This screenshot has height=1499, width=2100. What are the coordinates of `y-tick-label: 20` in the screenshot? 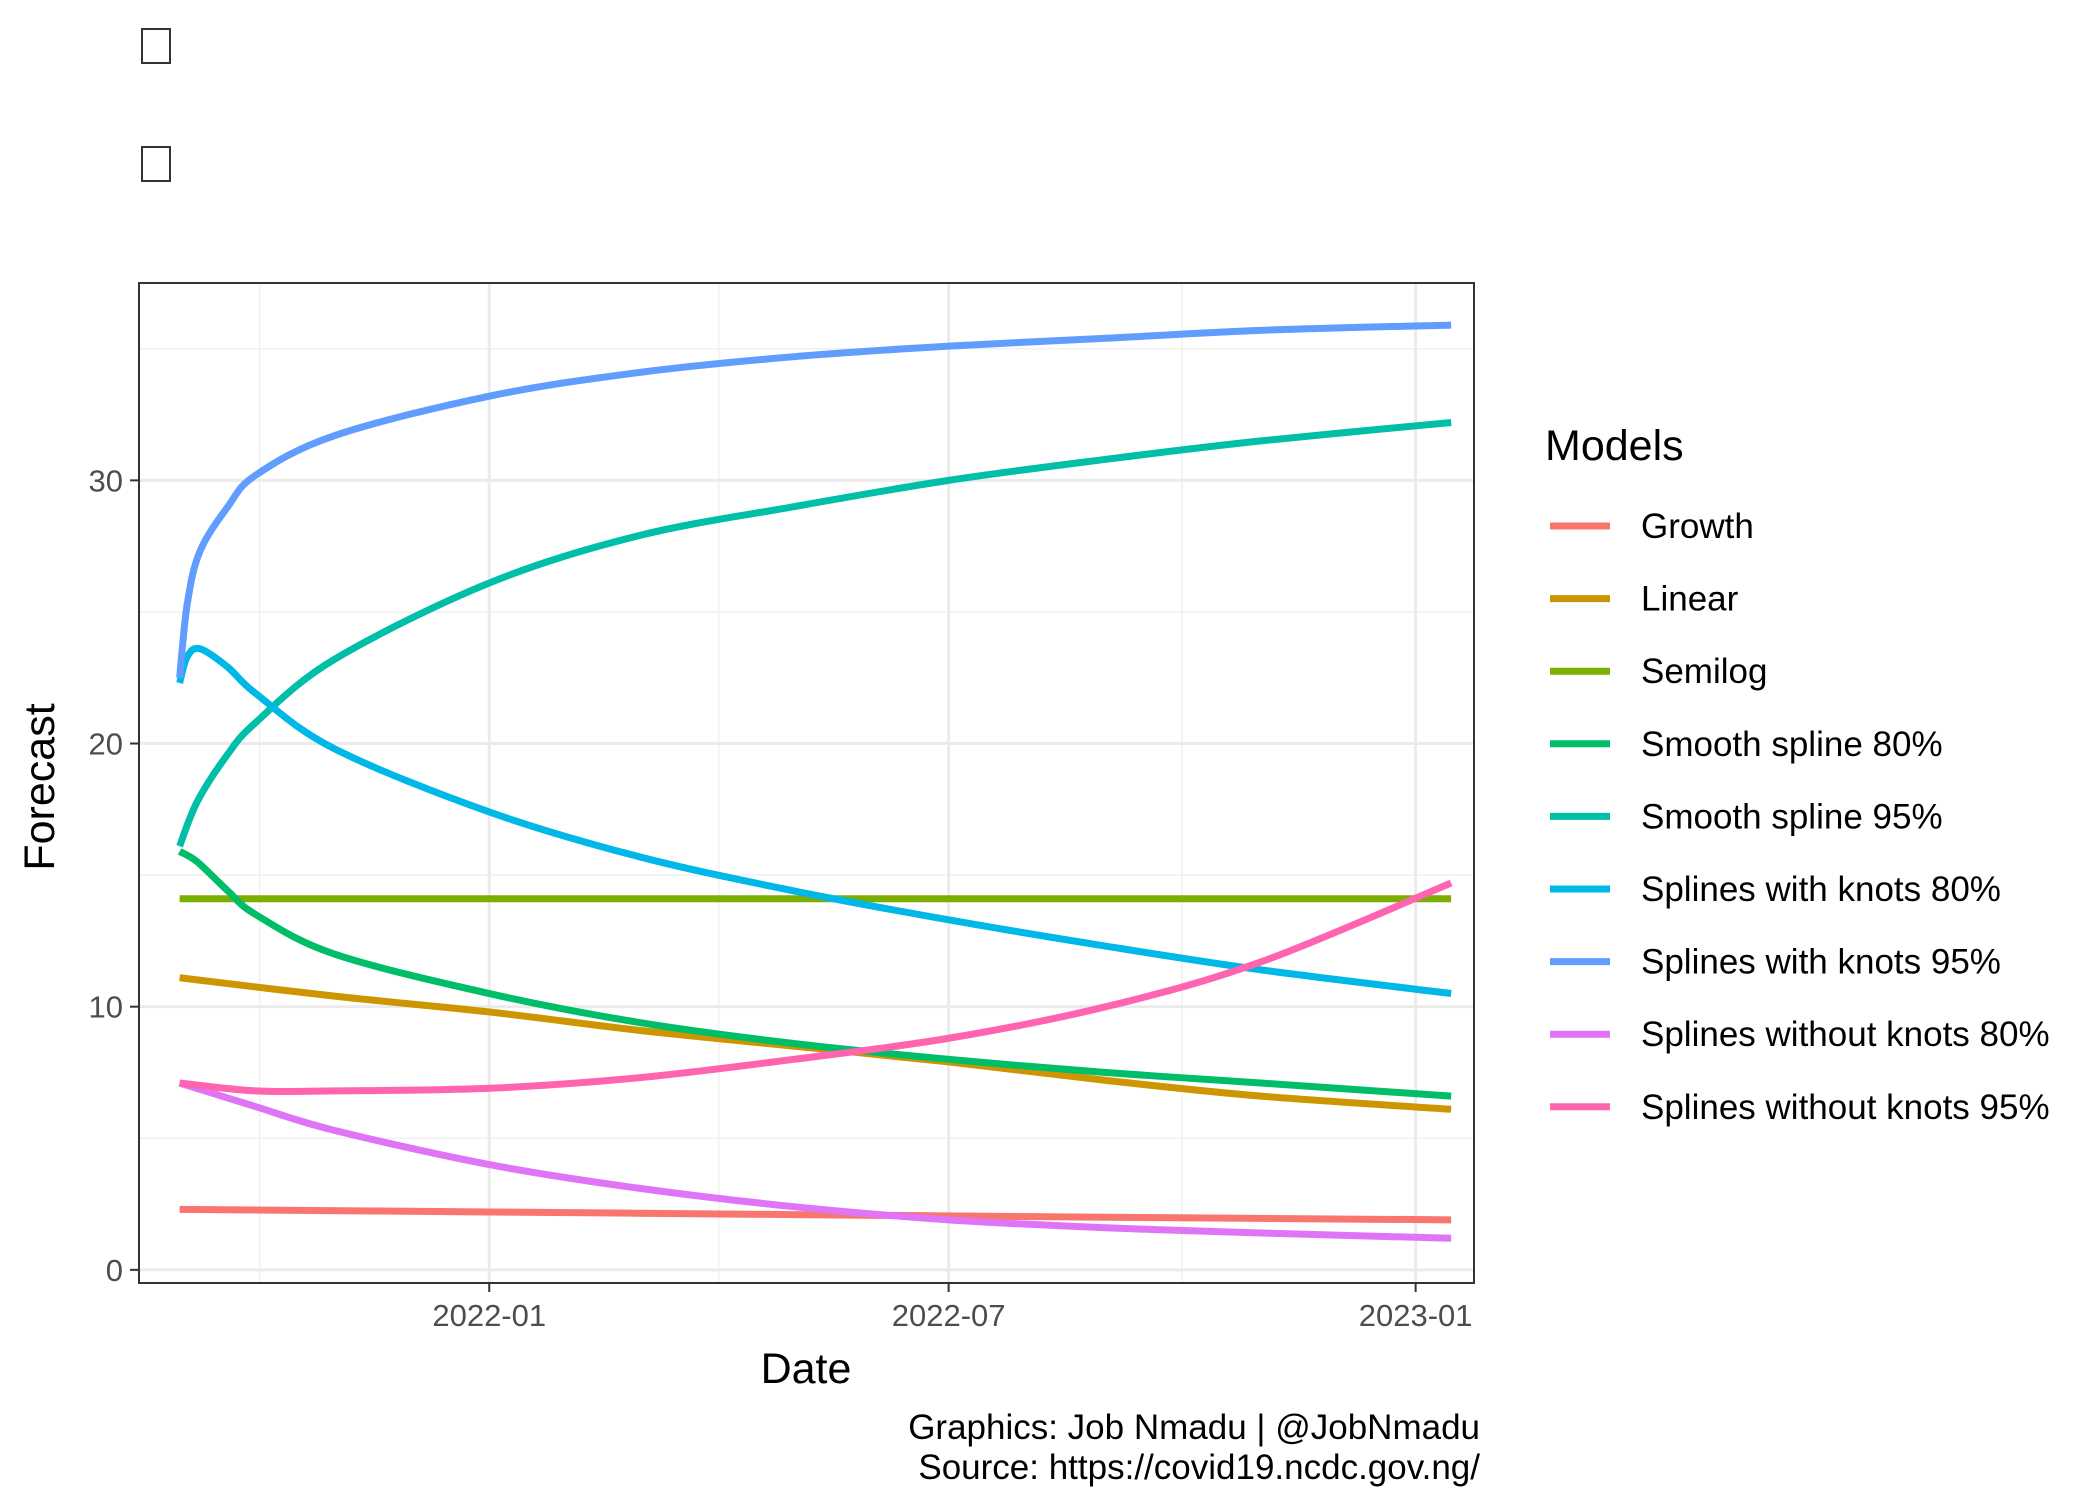 It's located at (106, 744).